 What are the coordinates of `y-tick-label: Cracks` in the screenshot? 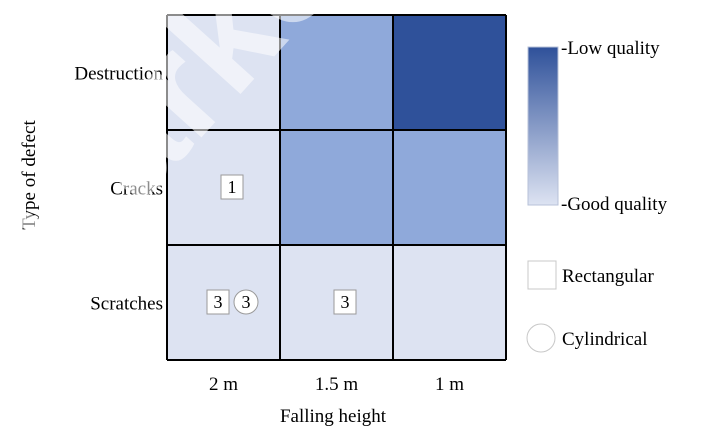 It's located at (136, 189).